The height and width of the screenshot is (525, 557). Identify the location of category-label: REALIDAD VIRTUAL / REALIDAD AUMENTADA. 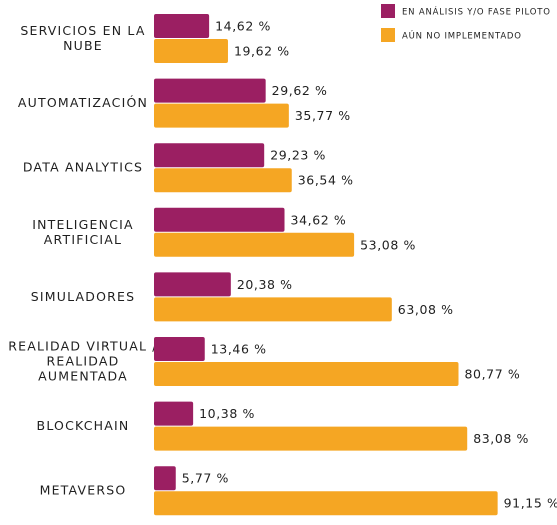
(82, 361).